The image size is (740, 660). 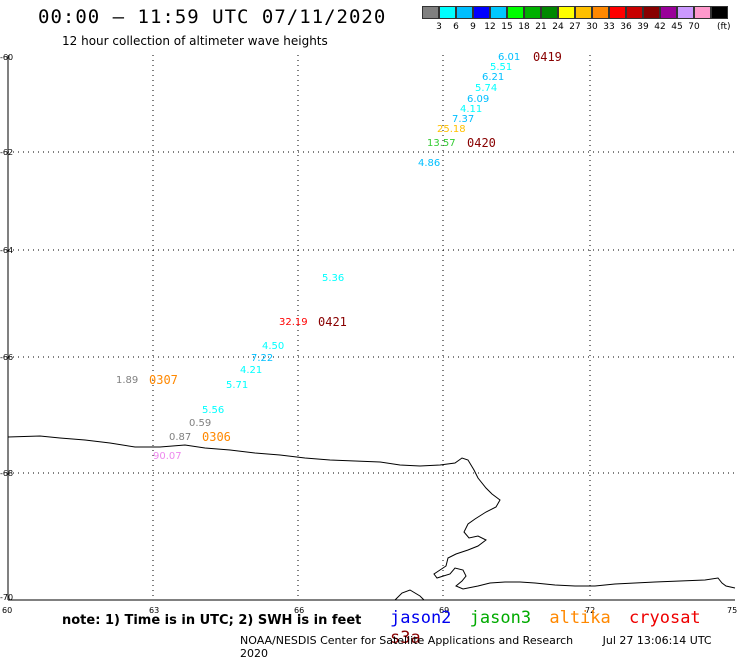 I want to click on satellite-cryosat: cryosat, so click(x=665, y=618).